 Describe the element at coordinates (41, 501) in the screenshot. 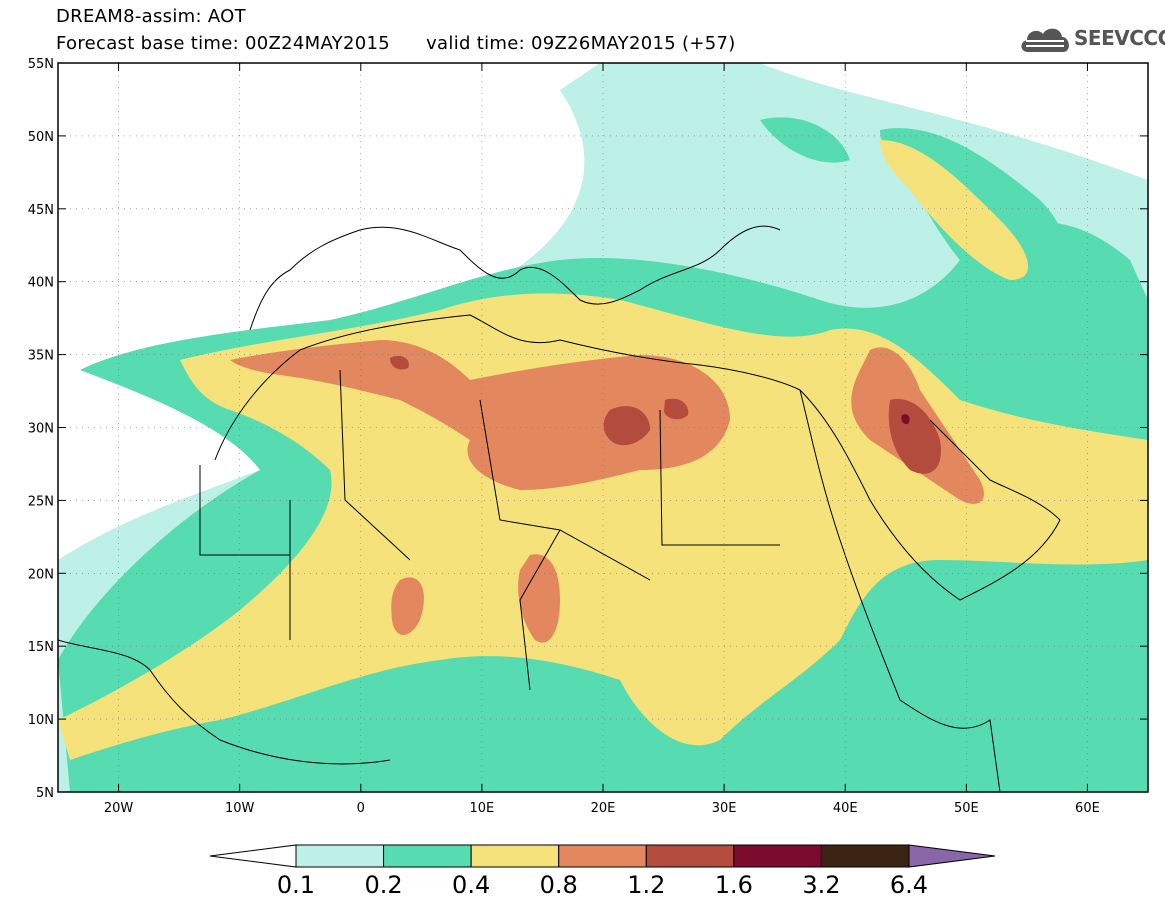

I see `lat-tick-label: 25N` at that location.